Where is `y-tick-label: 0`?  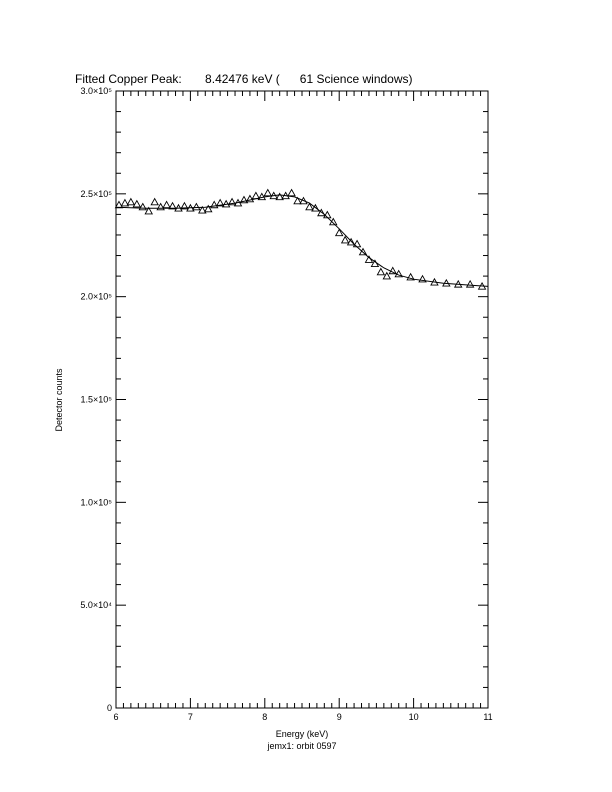 y-tick-label: 0 is located at coordinates (109, 708).